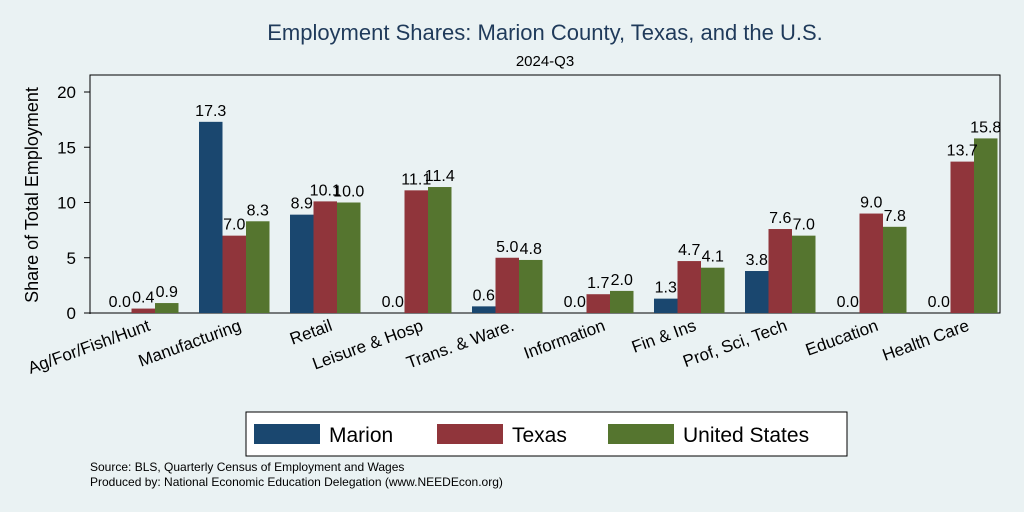 This screenshot has height=512, width=1024. I want to click on category-label: Ag/For/Fish/Hunt, so click(88, 347).